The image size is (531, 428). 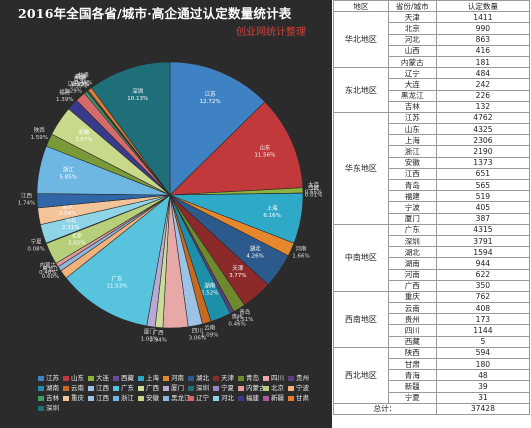 What do you see at coordinates (432, 341) in the screenshot?
I see `table-row: 西藏 5` at bounding box center [432, 341].